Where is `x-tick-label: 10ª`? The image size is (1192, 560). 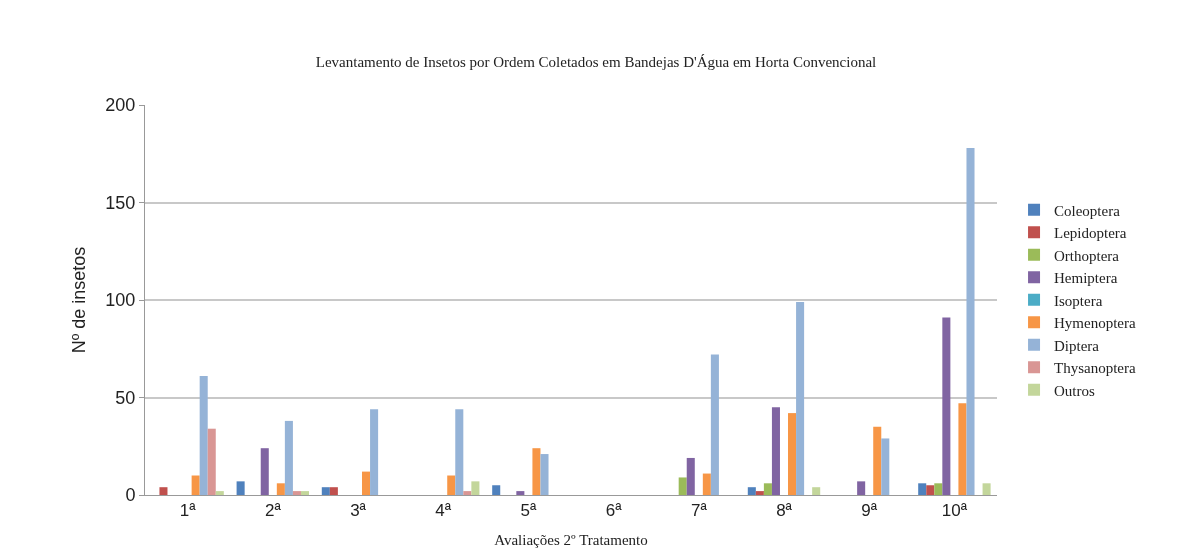
x-tick-label: 10ª is located at coordinates (954, 511).